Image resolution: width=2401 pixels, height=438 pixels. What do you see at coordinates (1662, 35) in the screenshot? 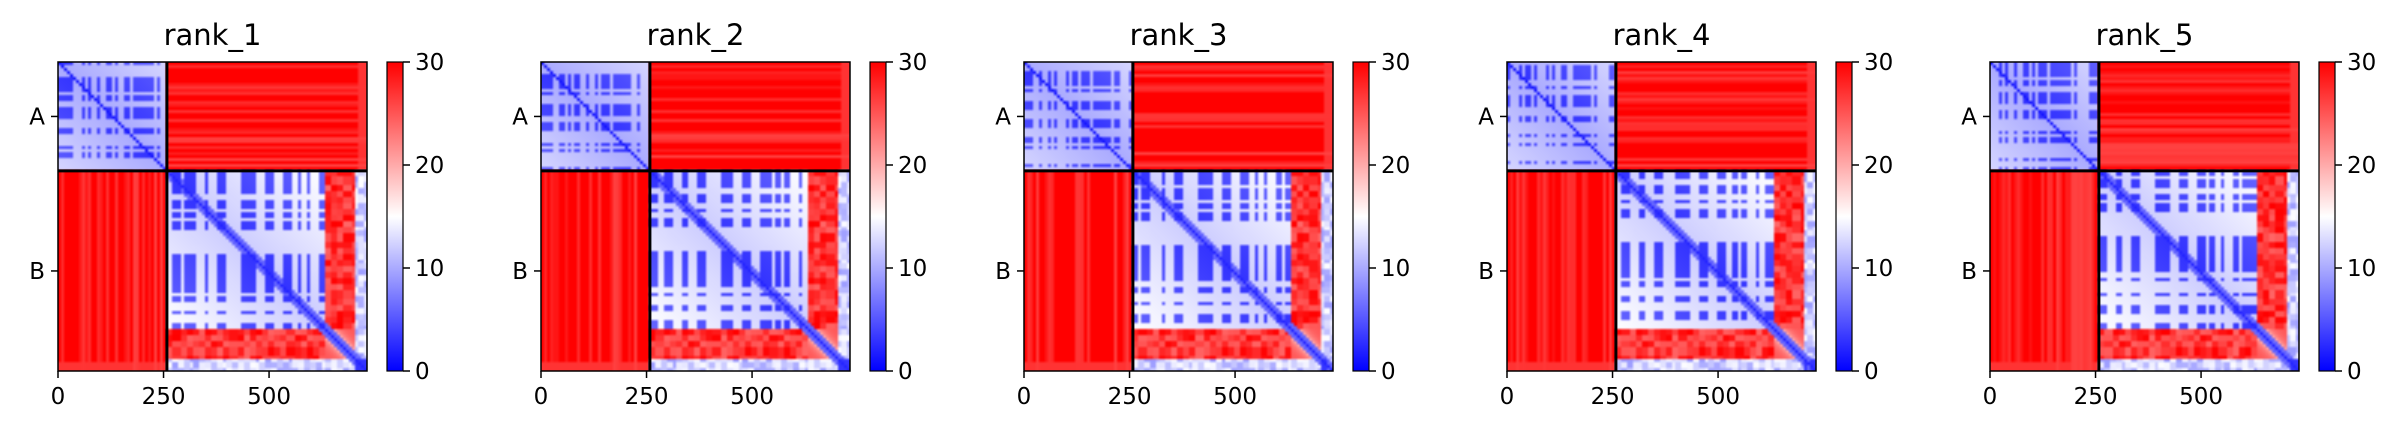
I see `panel-title: rank_4` at bounding box center [1662, 35].